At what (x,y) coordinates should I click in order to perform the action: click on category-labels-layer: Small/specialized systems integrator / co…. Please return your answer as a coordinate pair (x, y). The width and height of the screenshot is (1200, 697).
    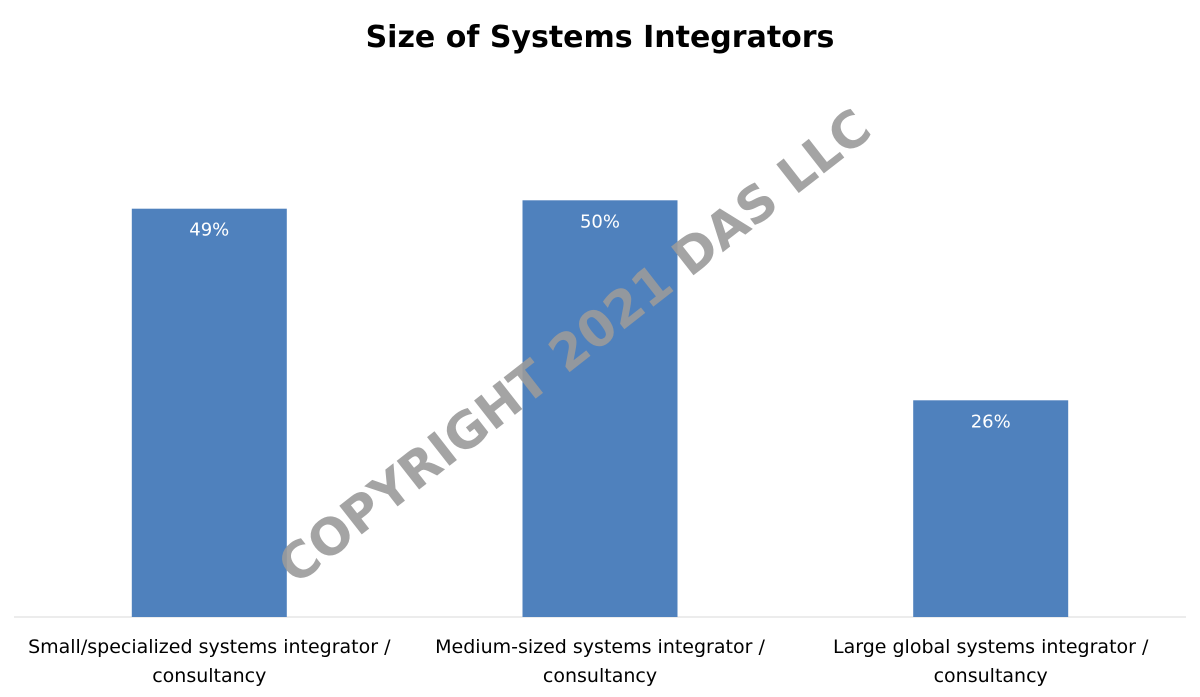
    Looking at the image, I should click on (588, 661).